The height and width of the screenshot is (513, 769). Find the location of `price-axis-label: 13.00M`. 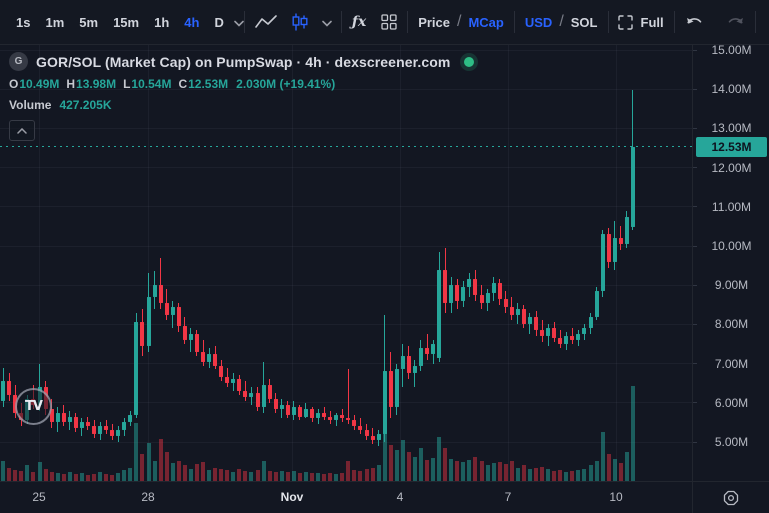

price-axis-label: 13.00M is located at coordinates (731, 128).